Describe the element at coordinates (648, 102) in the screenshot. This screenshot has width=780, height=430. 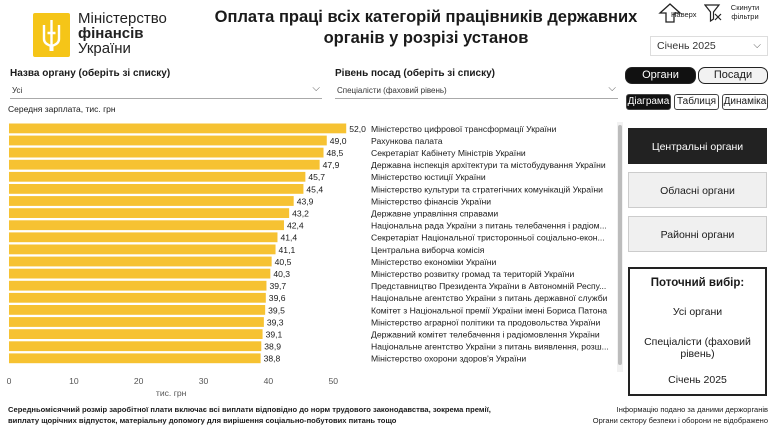
I see `tab-diagram: Діаграма` at that location.